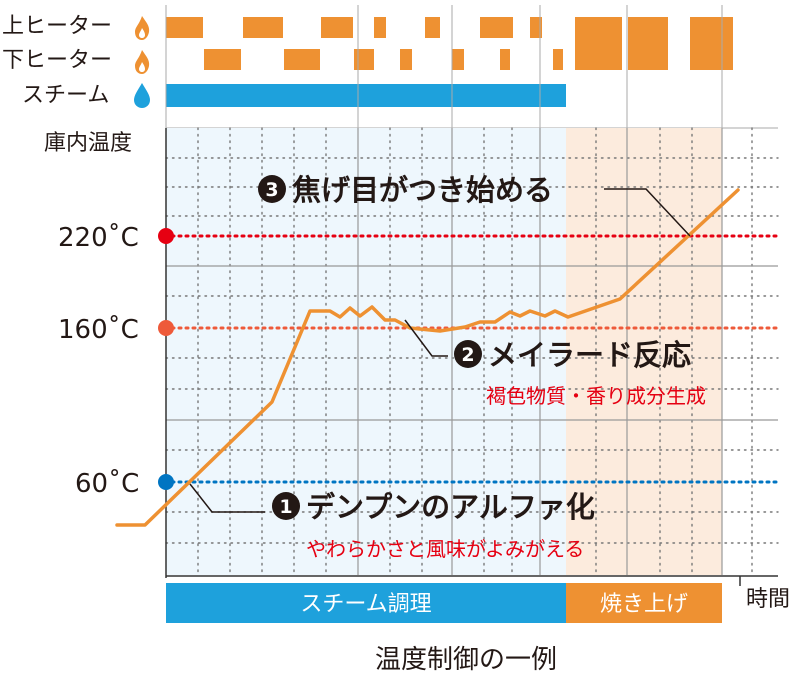  I want to click on annotation-3-badge, so click(272, 189).